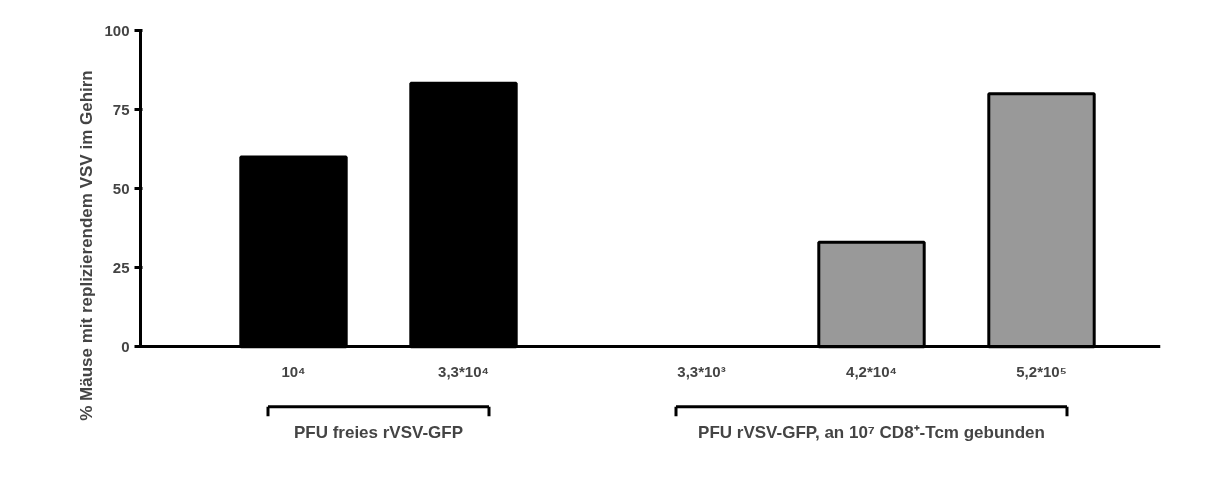 This screenshot has width=1221, height=481. I want to click on x-tick-label: 5,2*10⁵, so click(1041, 371).